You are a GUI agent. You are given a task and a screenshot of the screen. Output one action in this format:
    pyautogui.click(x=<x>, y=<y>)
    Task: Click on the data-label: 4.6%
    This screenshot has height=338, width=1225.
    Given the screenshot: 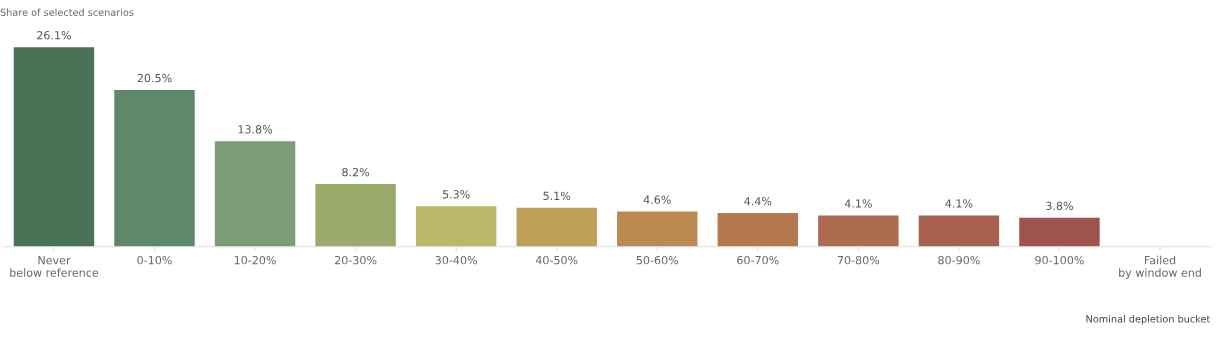 What is the action you would take?
    pyautogui.click(x=657, y=199)
    